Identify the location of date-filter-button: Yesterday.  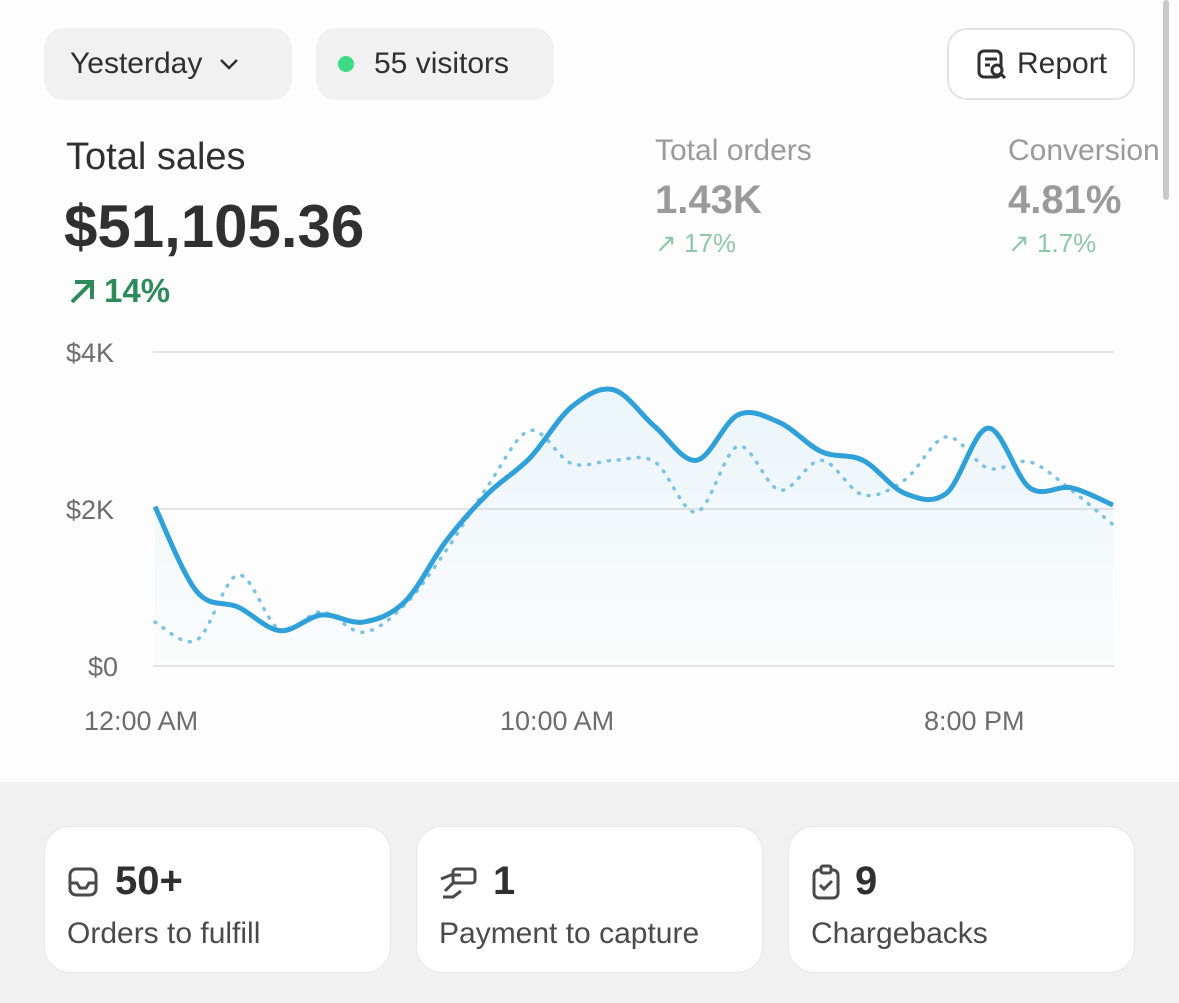
(168, 64).